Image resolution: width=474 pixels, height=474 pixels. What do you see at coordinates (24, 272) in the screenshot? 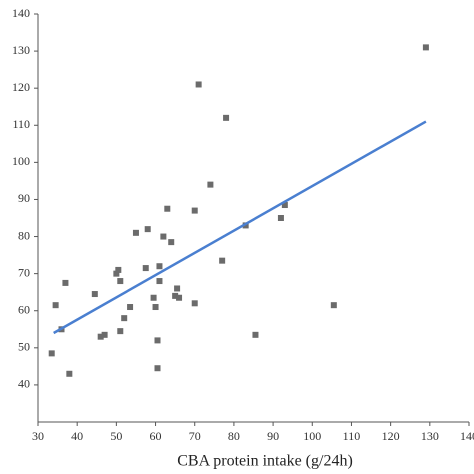
I see `y-tick-label: 70` at bounding box center [24, 272].